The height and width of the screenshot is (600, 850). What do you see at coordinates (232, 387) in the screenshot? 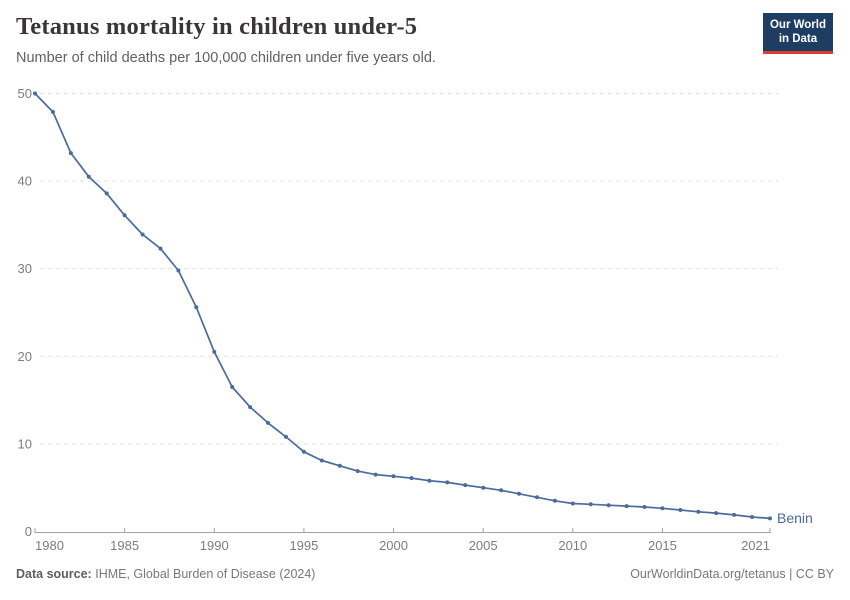
I see `data-point-1991` at bounding box center [232, 387].